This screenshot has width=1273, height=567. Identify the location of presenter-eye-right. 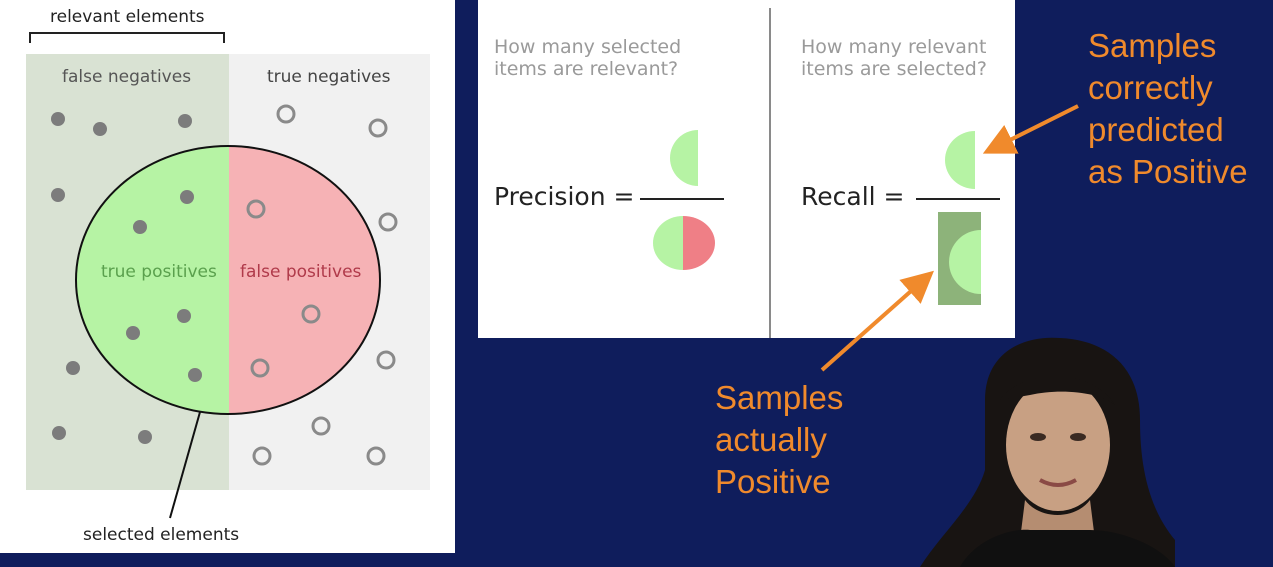
(1078, 437).